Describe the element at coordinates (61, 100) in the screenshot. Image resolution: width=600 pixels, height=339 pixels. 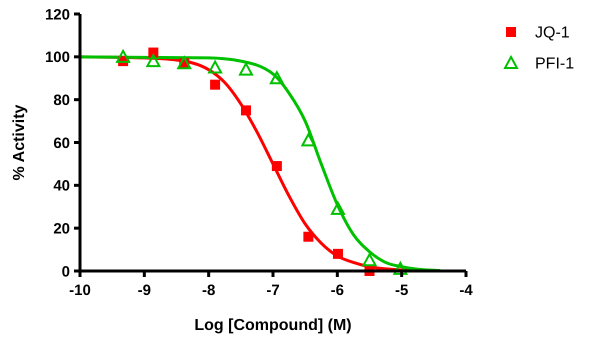
I see `y-tick-label: 80` at that location.